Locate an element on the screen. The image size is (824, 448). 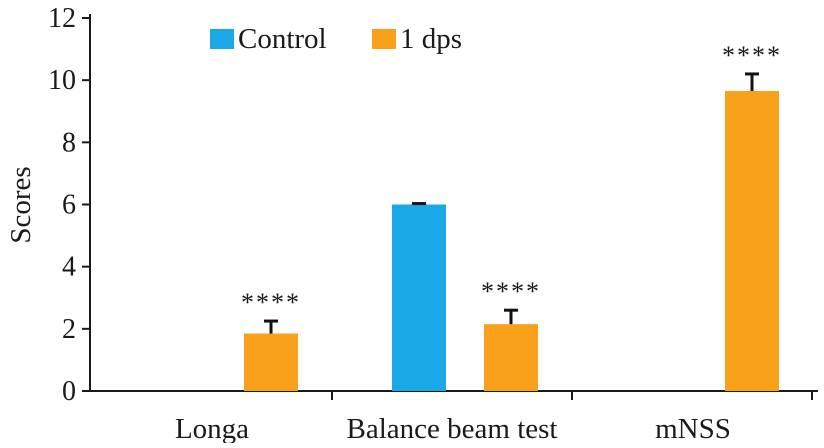
y-tick-label: 10 is located at coordinates (62, 80).